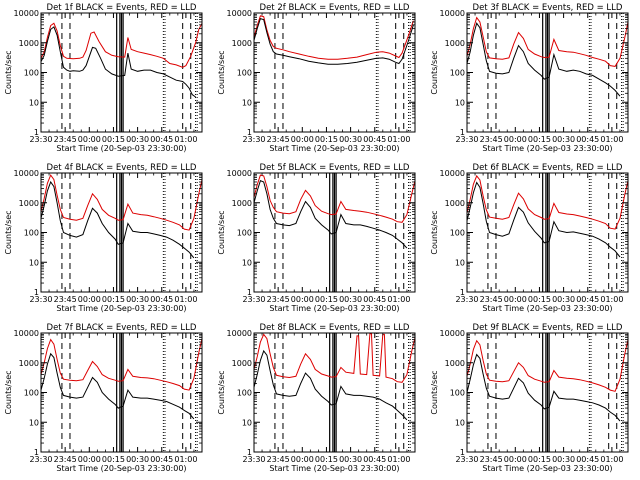 The width and height of the screenshot is (640, 480). I want to click on panel-title: Det 7f BLACK = Events, RED = LLD, so click(122, 328).